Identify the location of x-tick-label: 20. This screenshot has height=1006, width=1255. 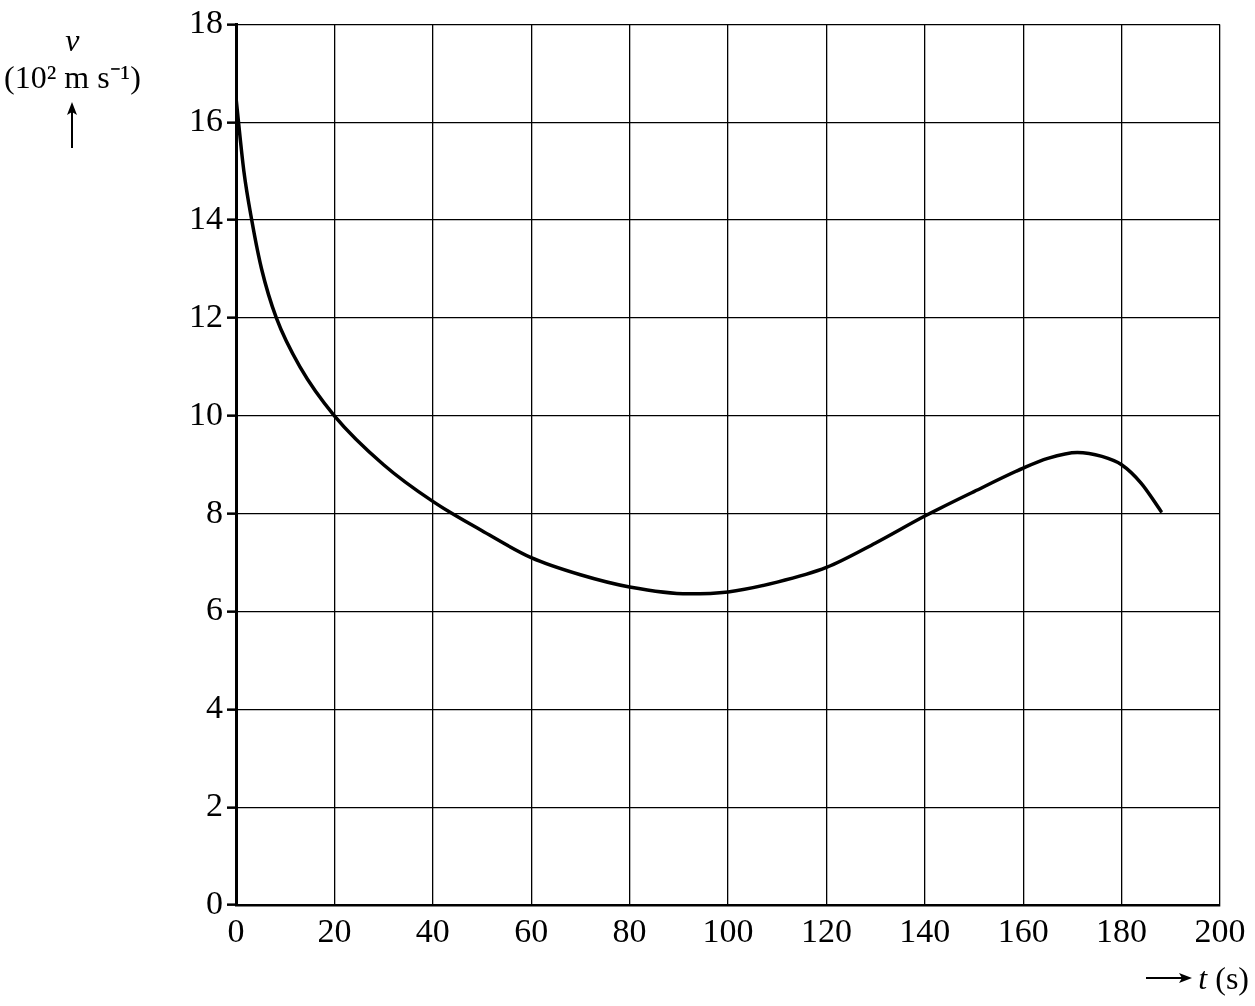
(334, 931).